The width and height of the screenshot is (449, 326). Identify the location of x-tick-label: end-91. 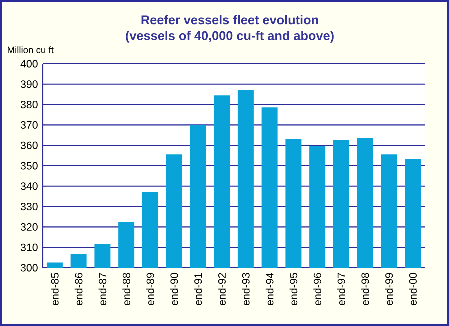
(198, 289).